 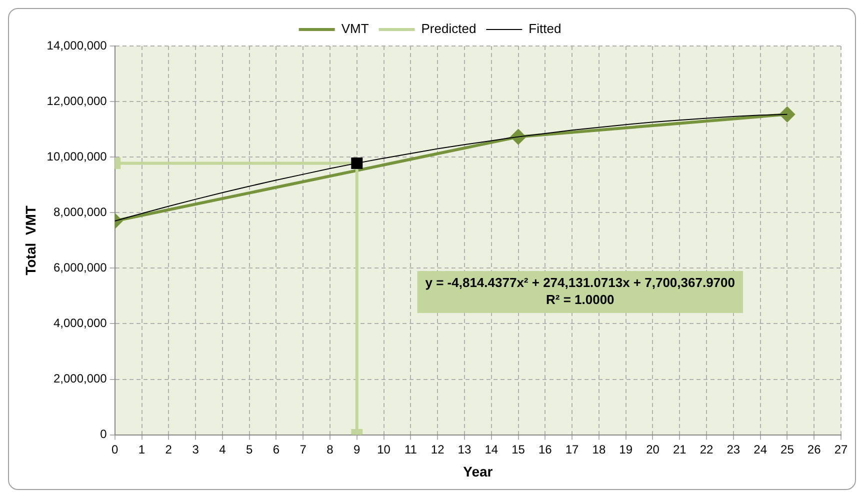 I want to click on x-tick-label: 8, so click(x=330, y=449).